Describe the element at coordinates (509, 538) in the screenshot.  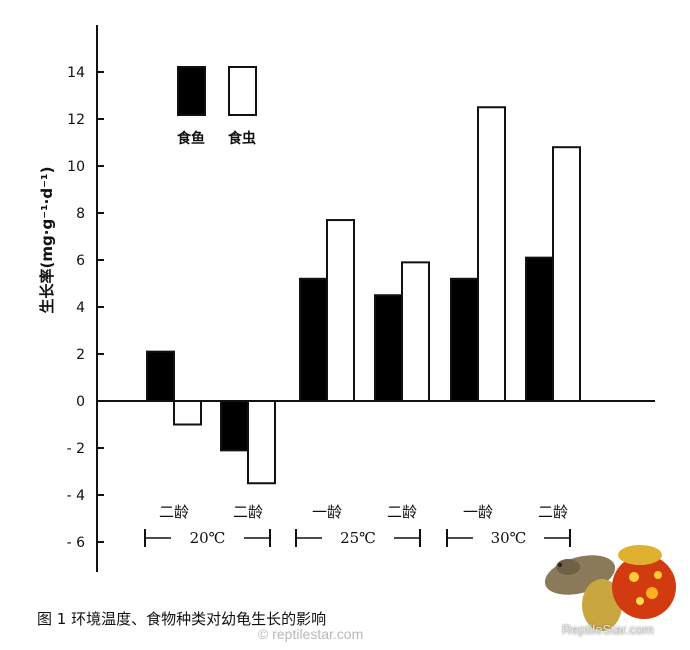
I see `group-label: 30℃` at that location.